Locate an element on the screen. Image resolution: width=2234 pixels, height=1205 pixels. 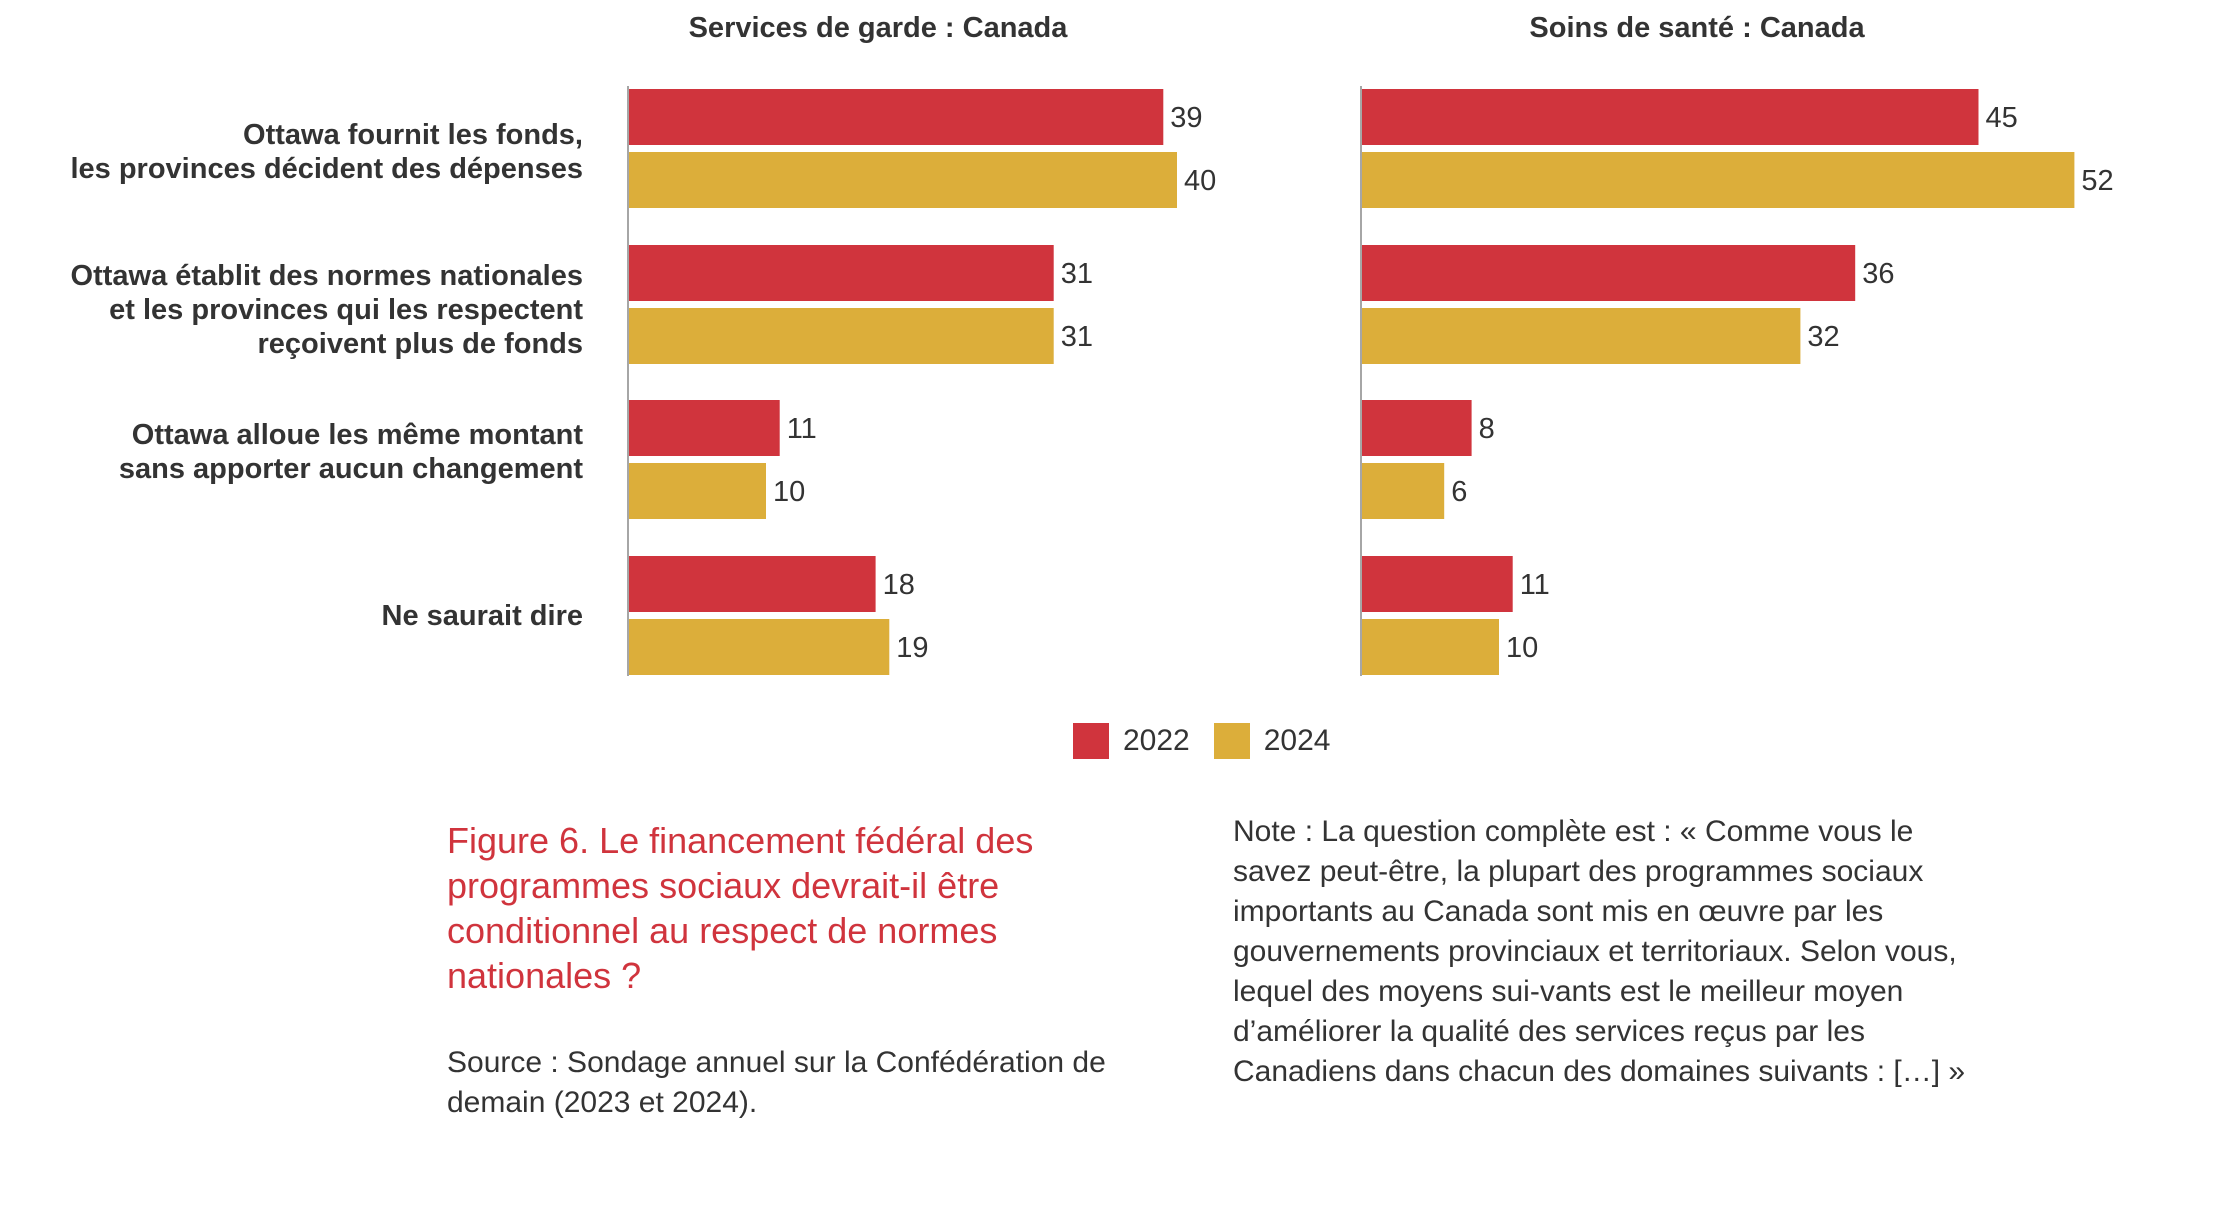
bar-healthcare-2024-cat1 is located at coordinates (1718, 180).